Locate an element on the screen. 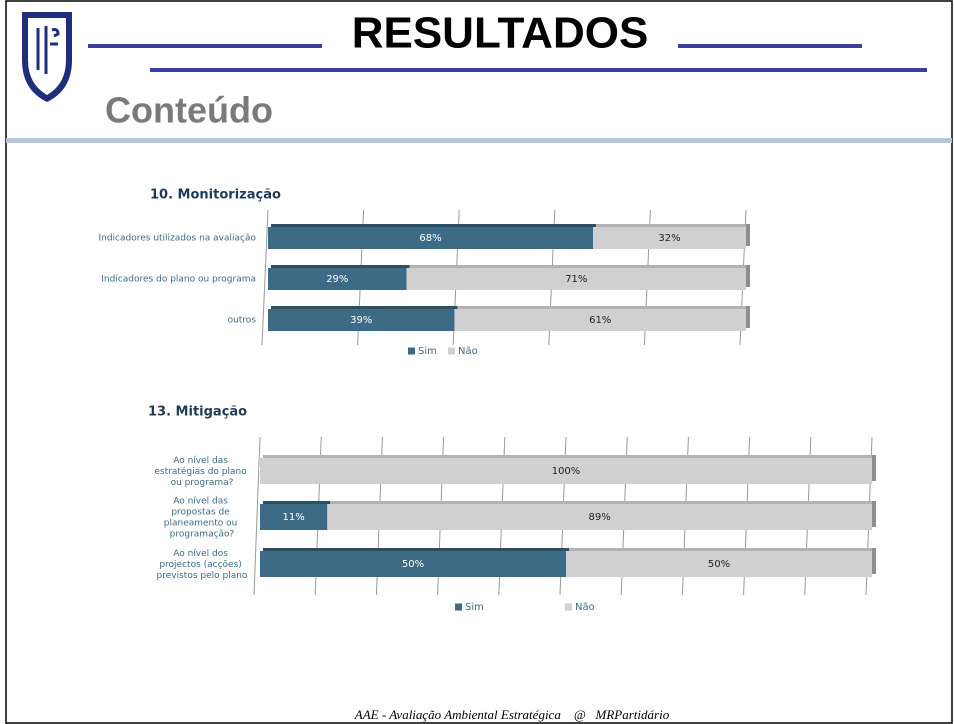  chart-title: 10. Monitorização is located at coordinates (215, 195).